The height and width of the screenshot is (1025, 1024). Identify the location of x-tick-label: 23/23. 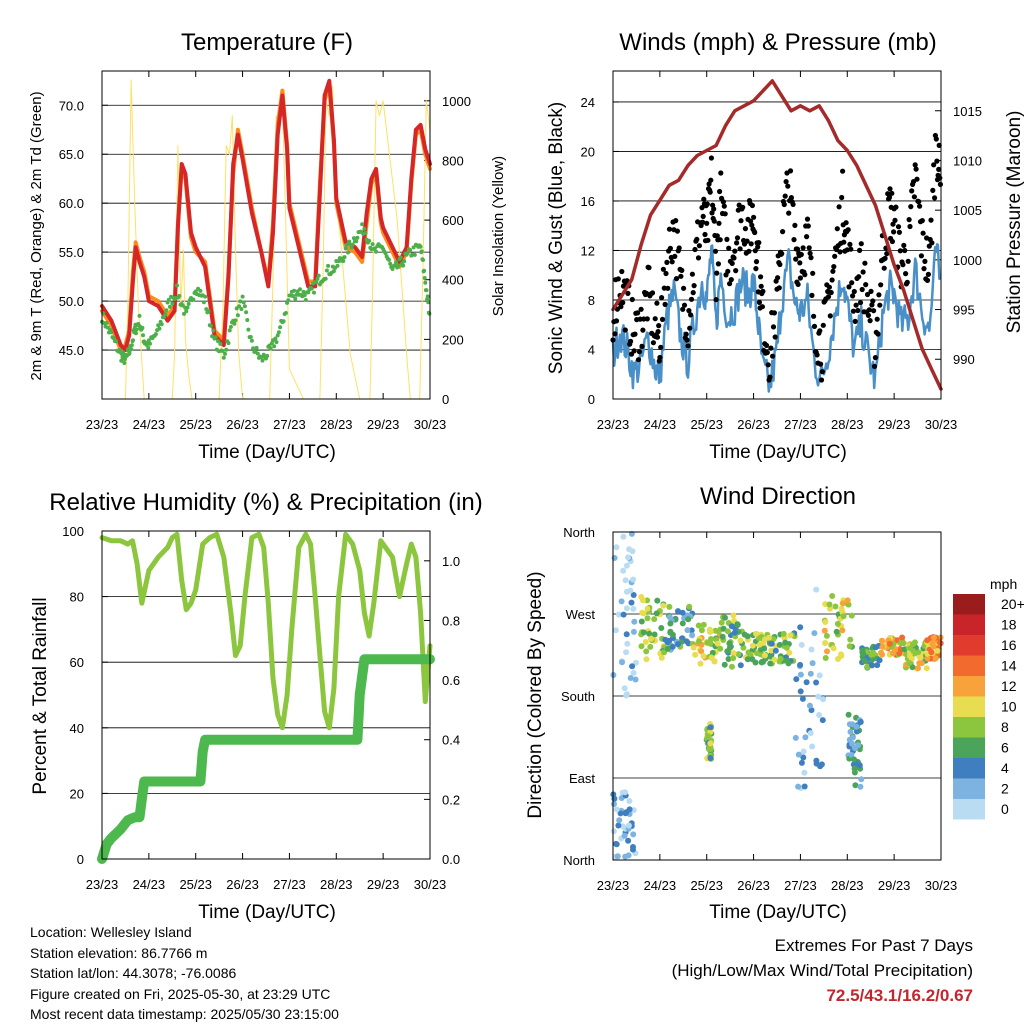
(613, 424).